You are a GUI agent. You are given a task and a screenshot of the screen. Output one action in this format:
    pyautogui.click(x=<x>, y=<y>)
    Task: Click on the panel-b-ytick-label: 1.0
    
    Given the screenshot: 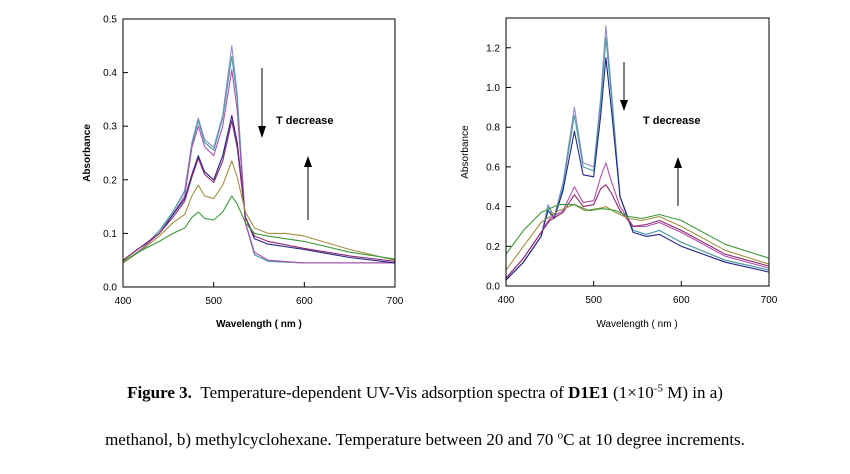 What is the action you would take?
    pyautogui.click(x=493, y=88)
    